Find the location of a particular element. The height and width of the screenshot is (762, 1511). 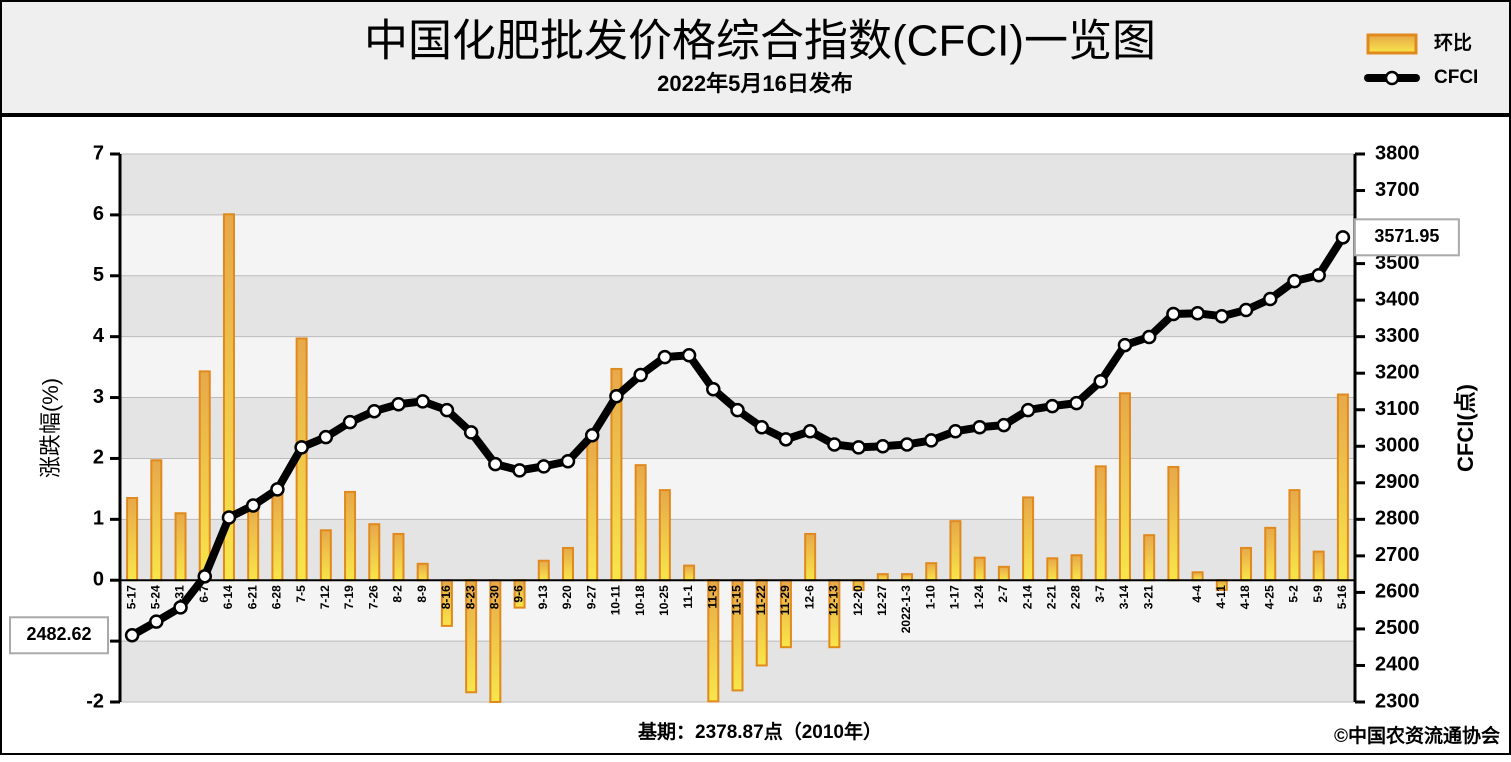

y2-tick-label: 2300 is located at coordinates (1397, 701).